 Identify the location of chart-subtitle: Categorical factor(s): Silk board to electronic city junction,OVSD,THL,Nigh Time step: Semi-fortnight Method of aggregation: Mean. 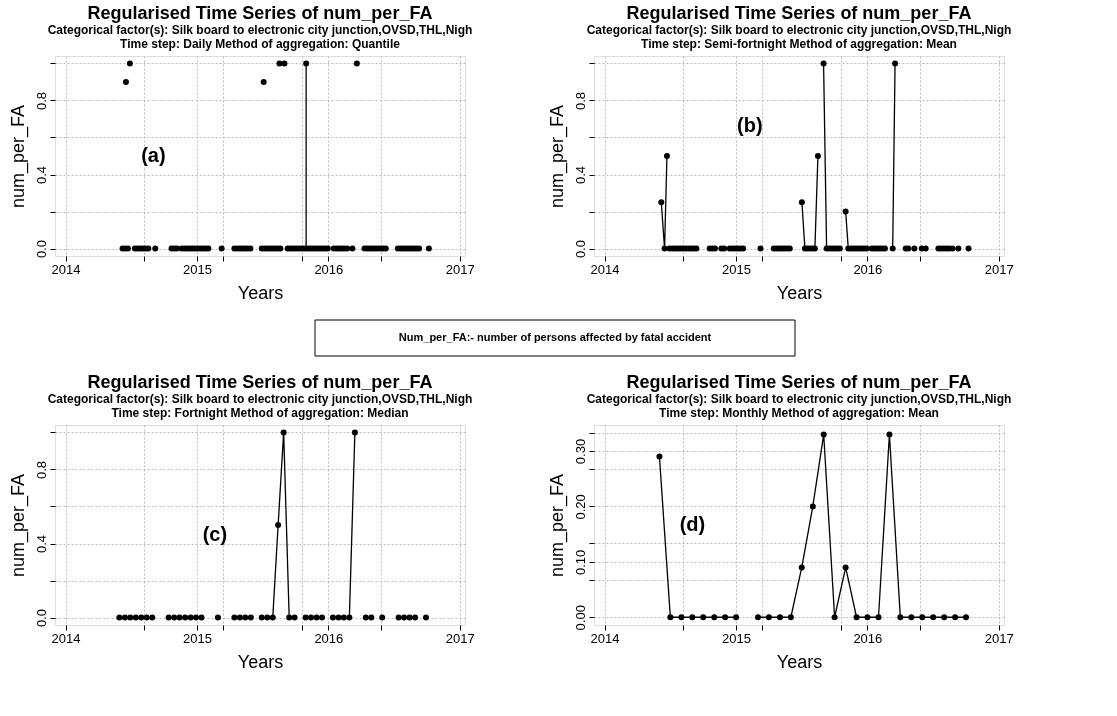
(799, 37).